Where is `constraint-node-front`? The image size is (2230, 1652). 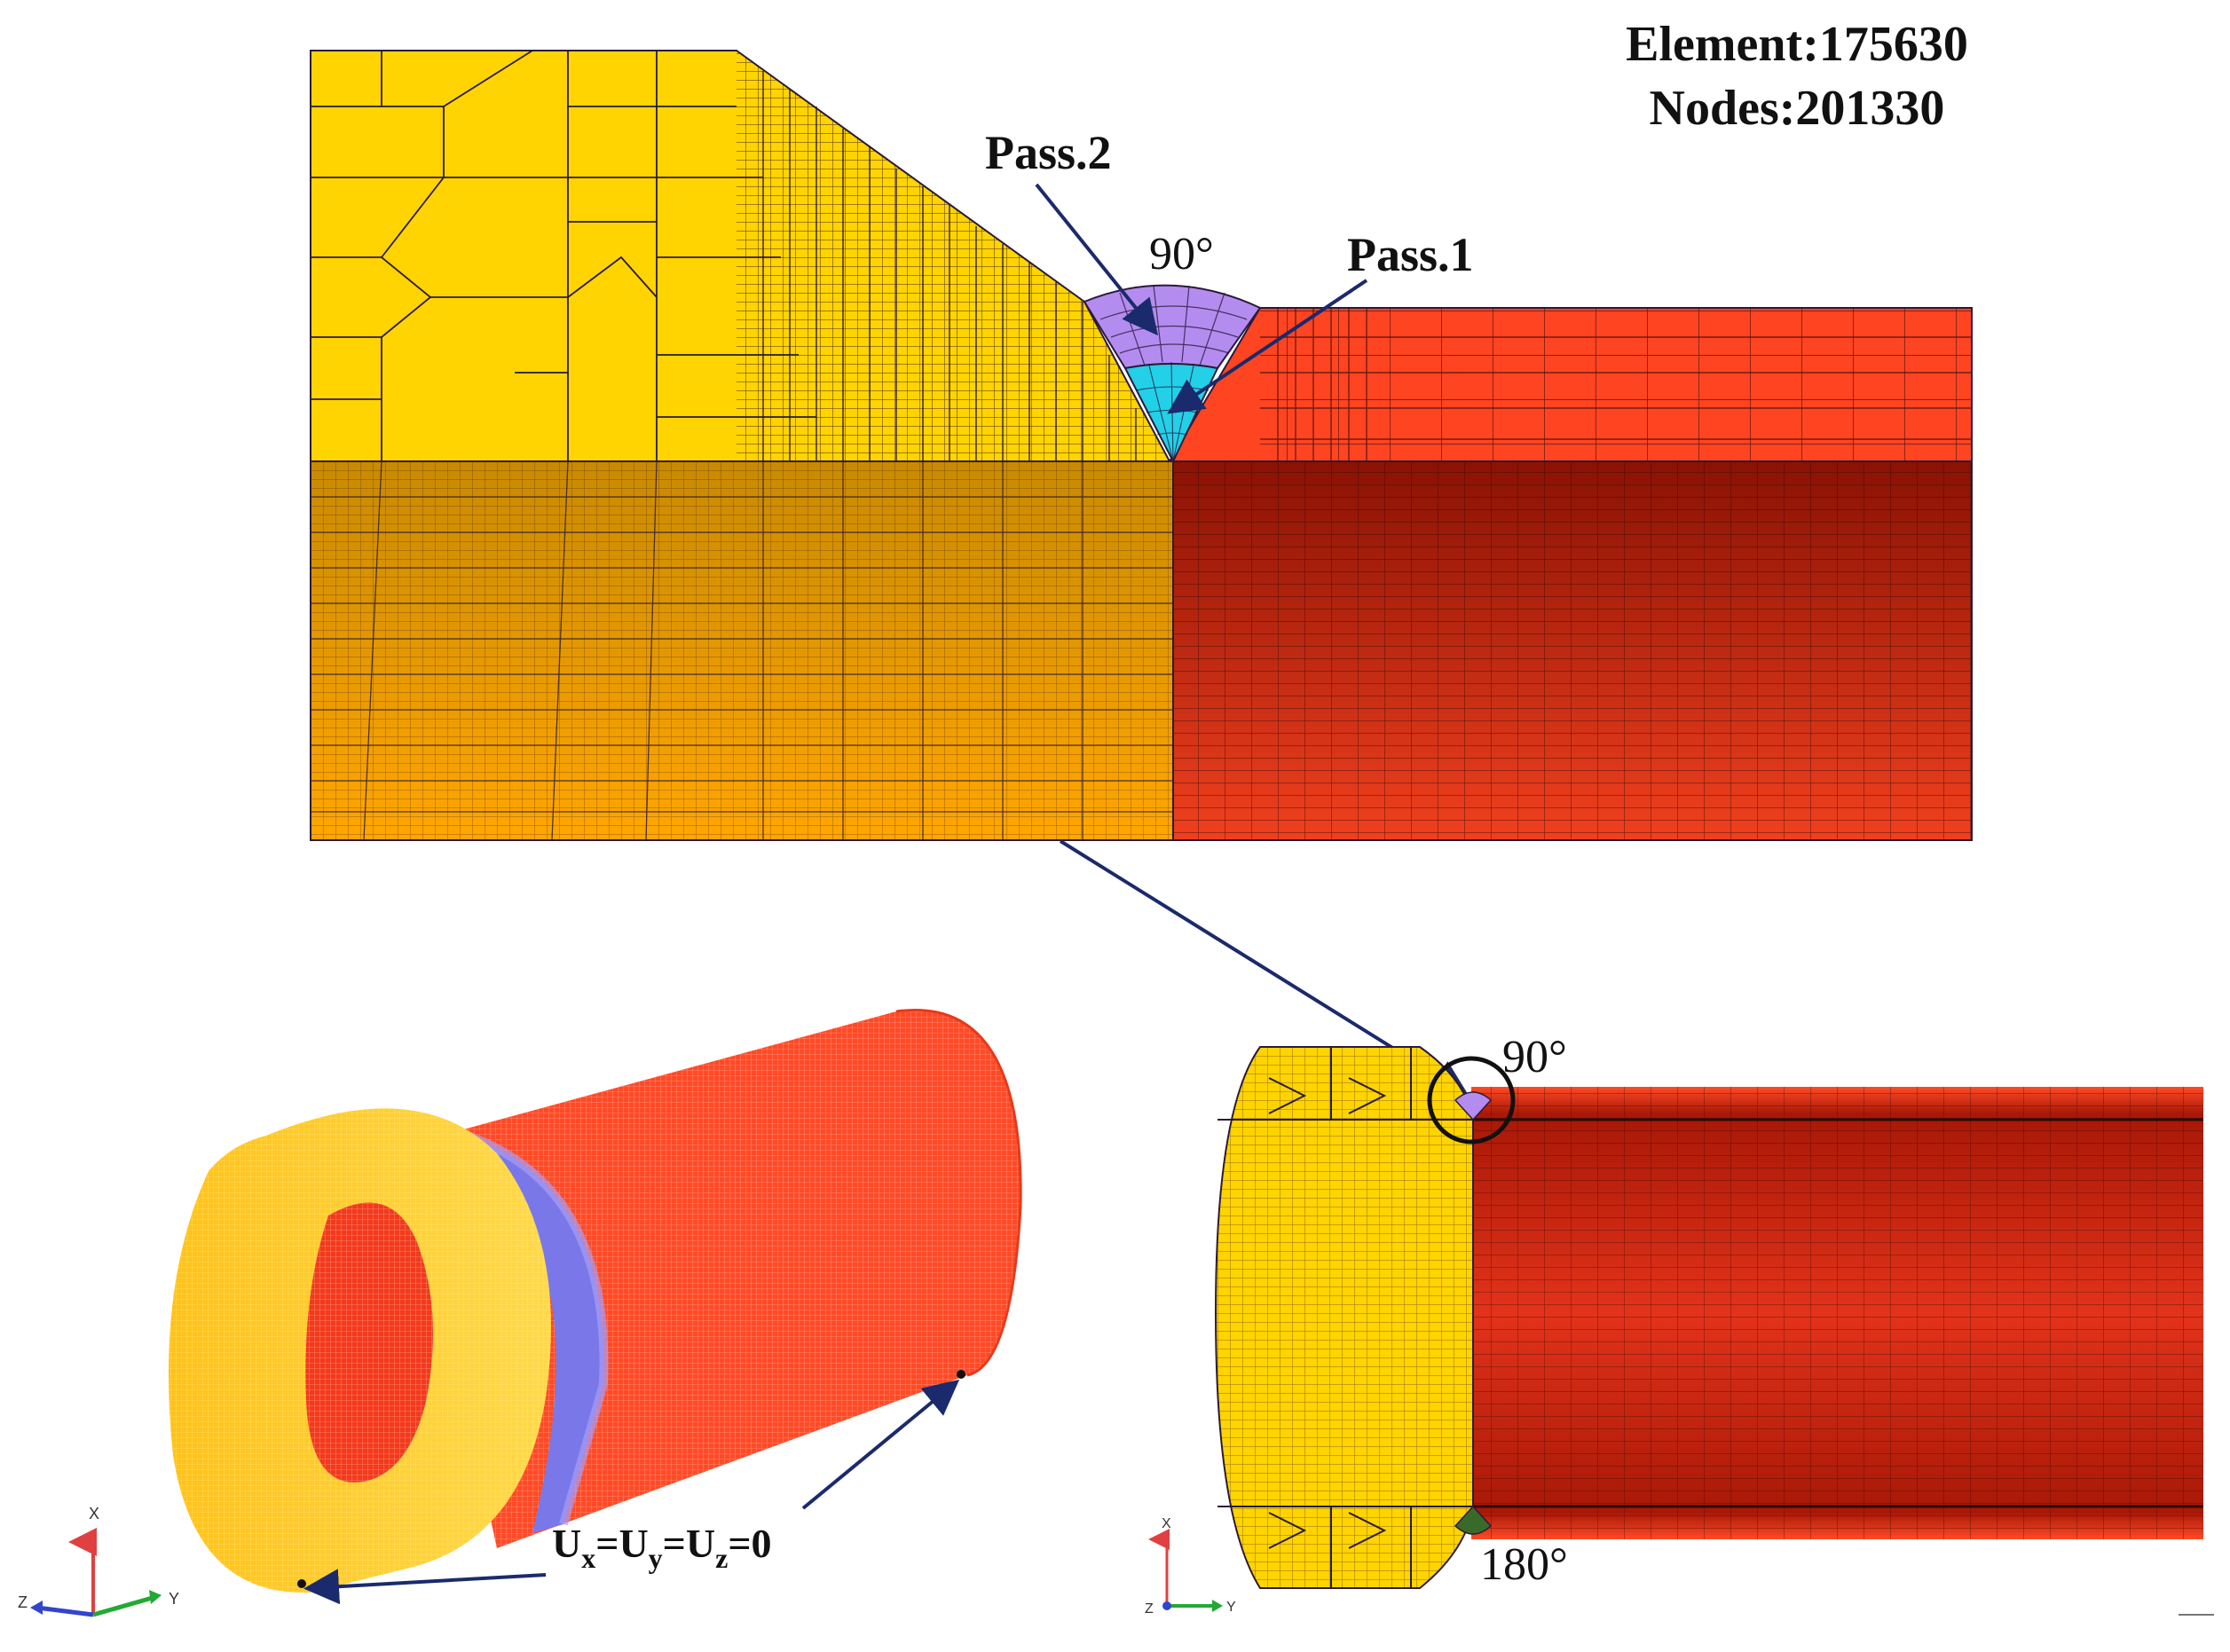
constraint-node-front is located at coordinates (301, 1584).